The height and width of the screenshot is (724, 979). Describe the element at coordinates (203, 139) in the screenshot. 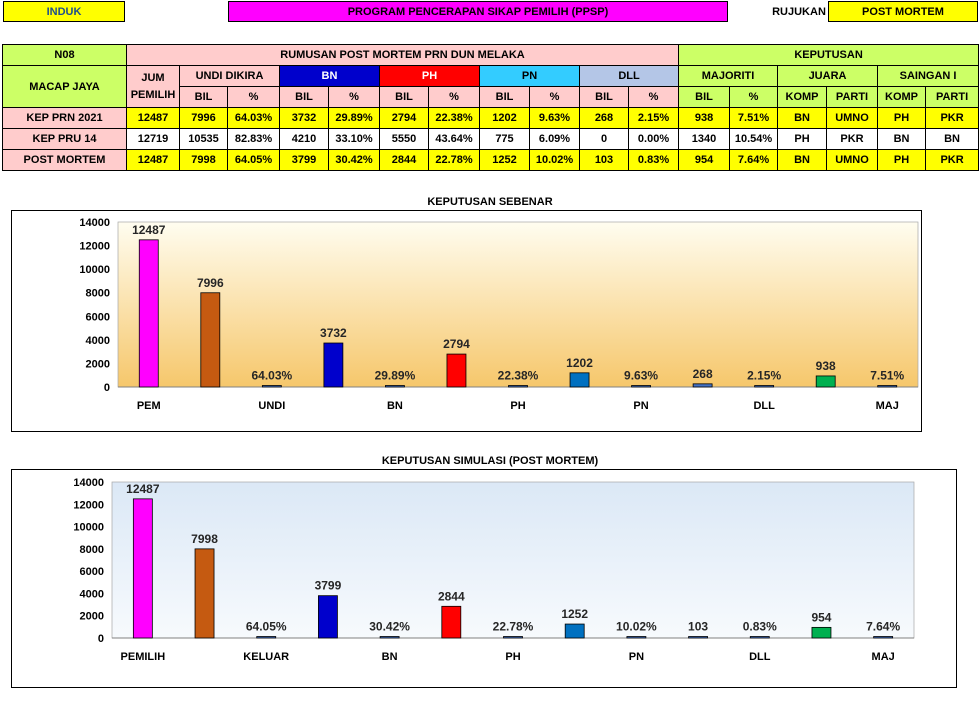

I see `table-cell: 10535` at that location.